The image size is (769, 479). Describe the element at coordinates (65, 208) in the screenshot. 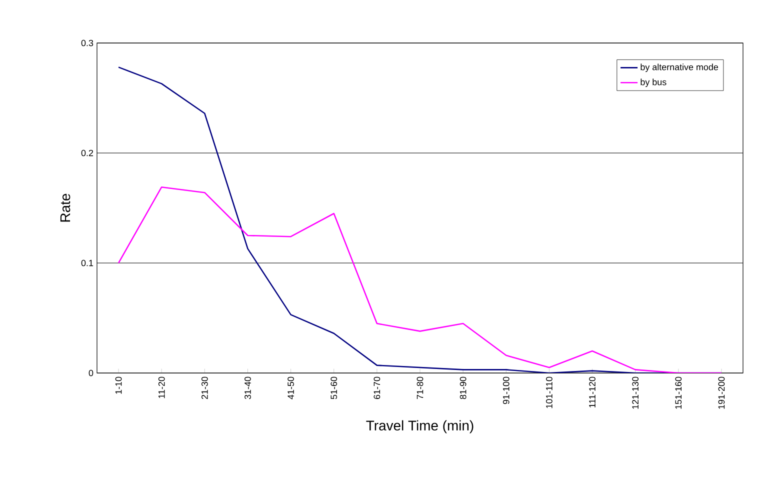

I see `y-axis-title: Rate` at that location.